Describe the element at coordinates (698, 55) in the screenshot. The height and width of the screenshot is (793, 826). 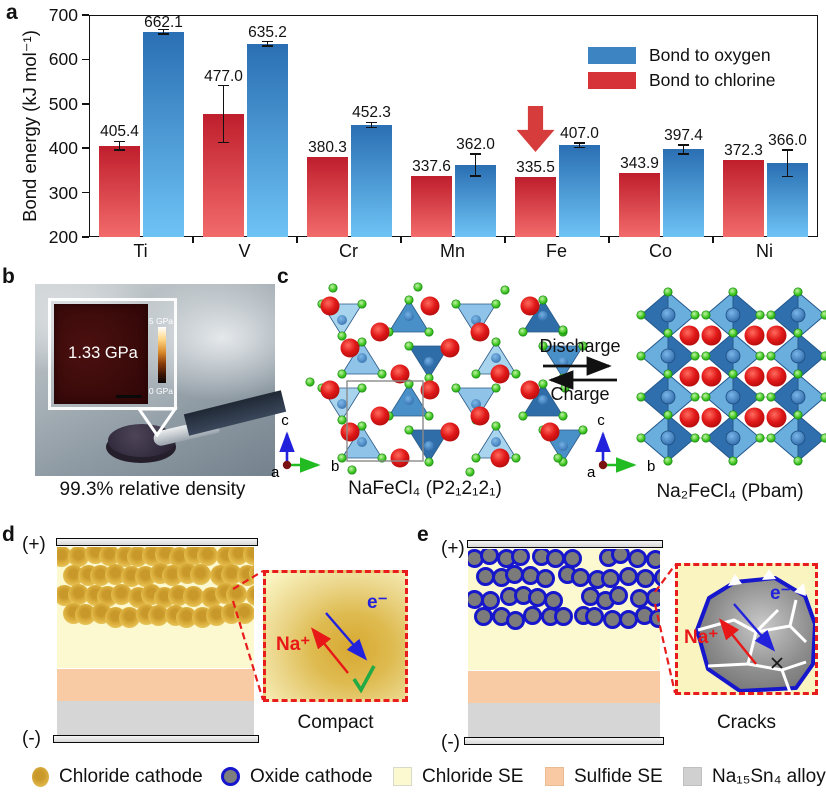
I see `legend-row-oxygen: Bond to oxygen` at that location.